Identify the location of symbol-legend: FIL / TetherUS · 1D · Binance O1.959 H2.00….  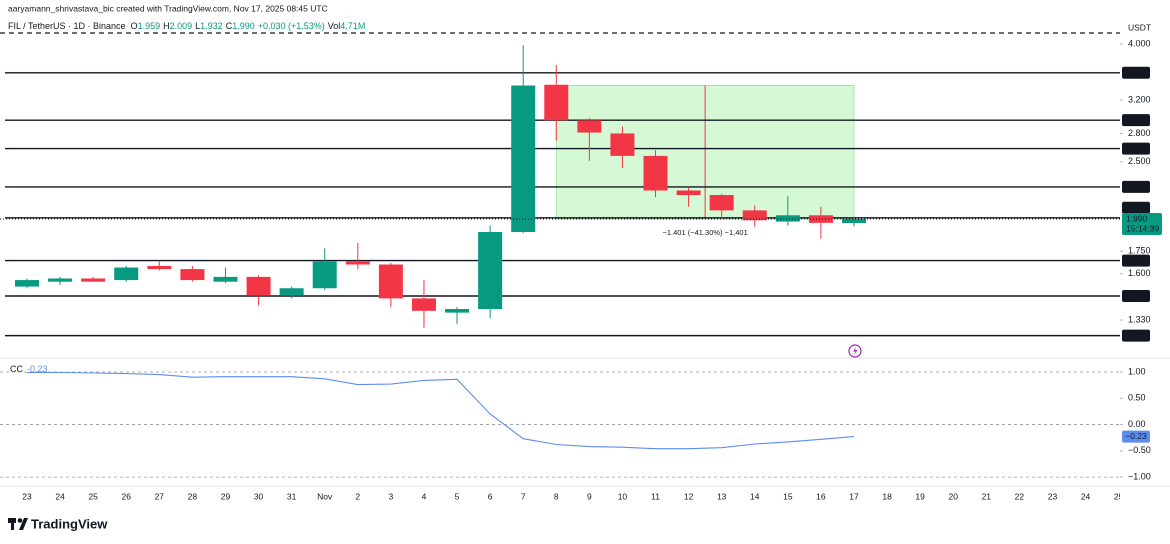
(186, 26).